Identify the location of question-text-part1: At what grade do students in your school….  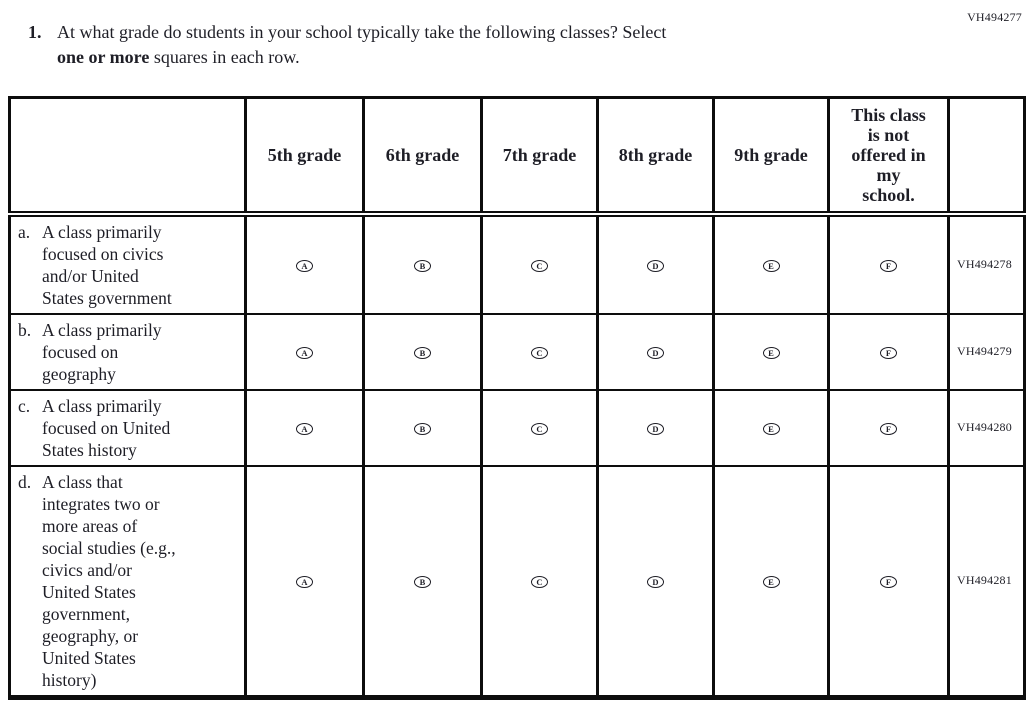
(362, 32).